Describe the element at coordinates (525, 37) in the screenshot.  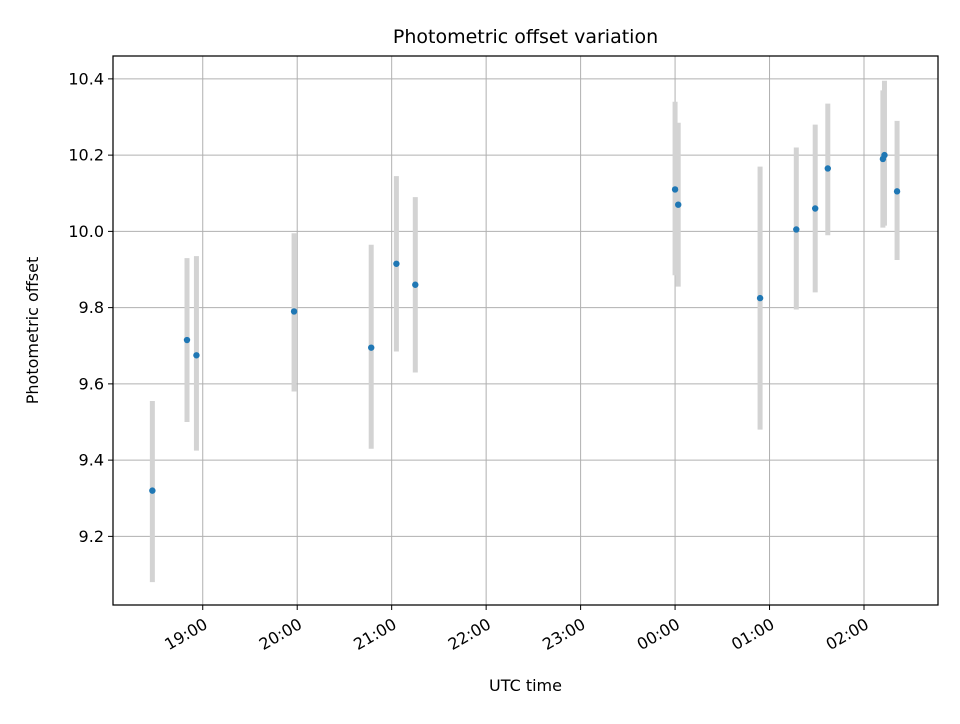
I see `chart-title: Photometric offset variation` at that location.